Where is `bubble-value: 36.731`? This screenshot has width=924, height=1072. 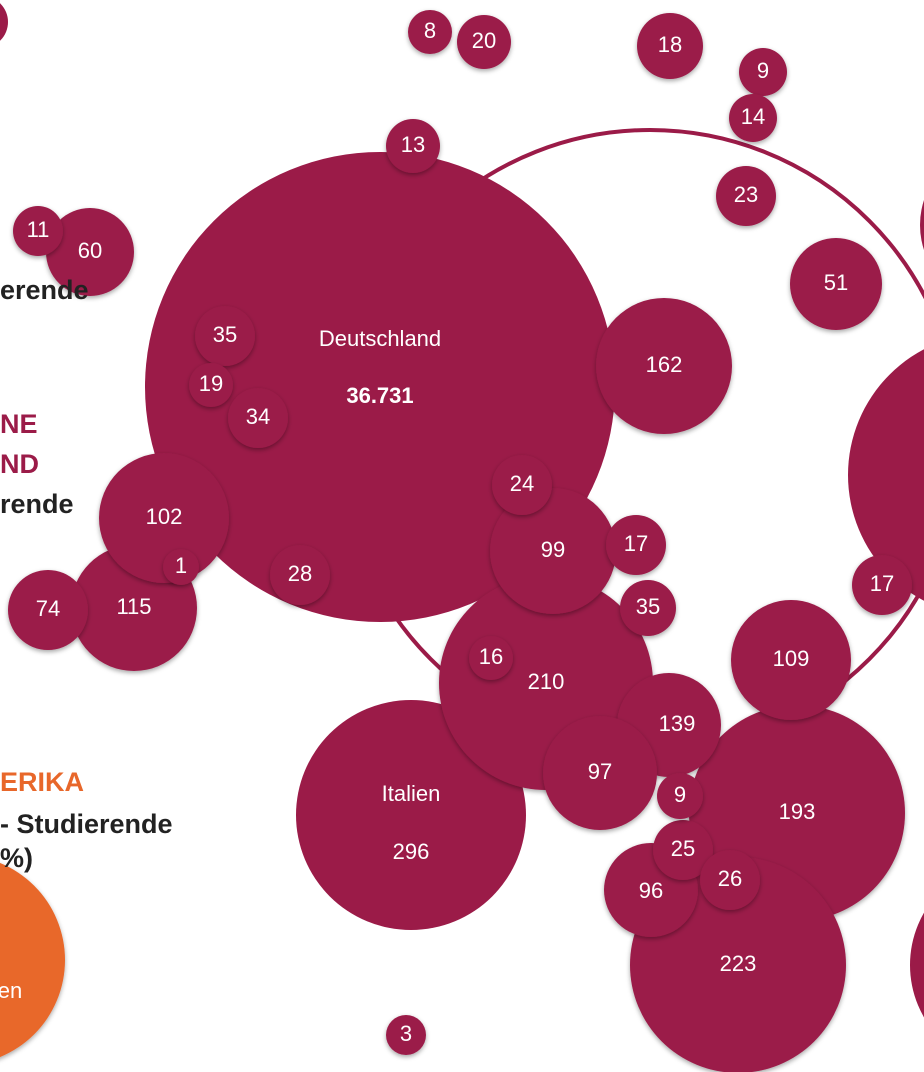 bubble-value: 36.731 is located at coordinates (379, 395).